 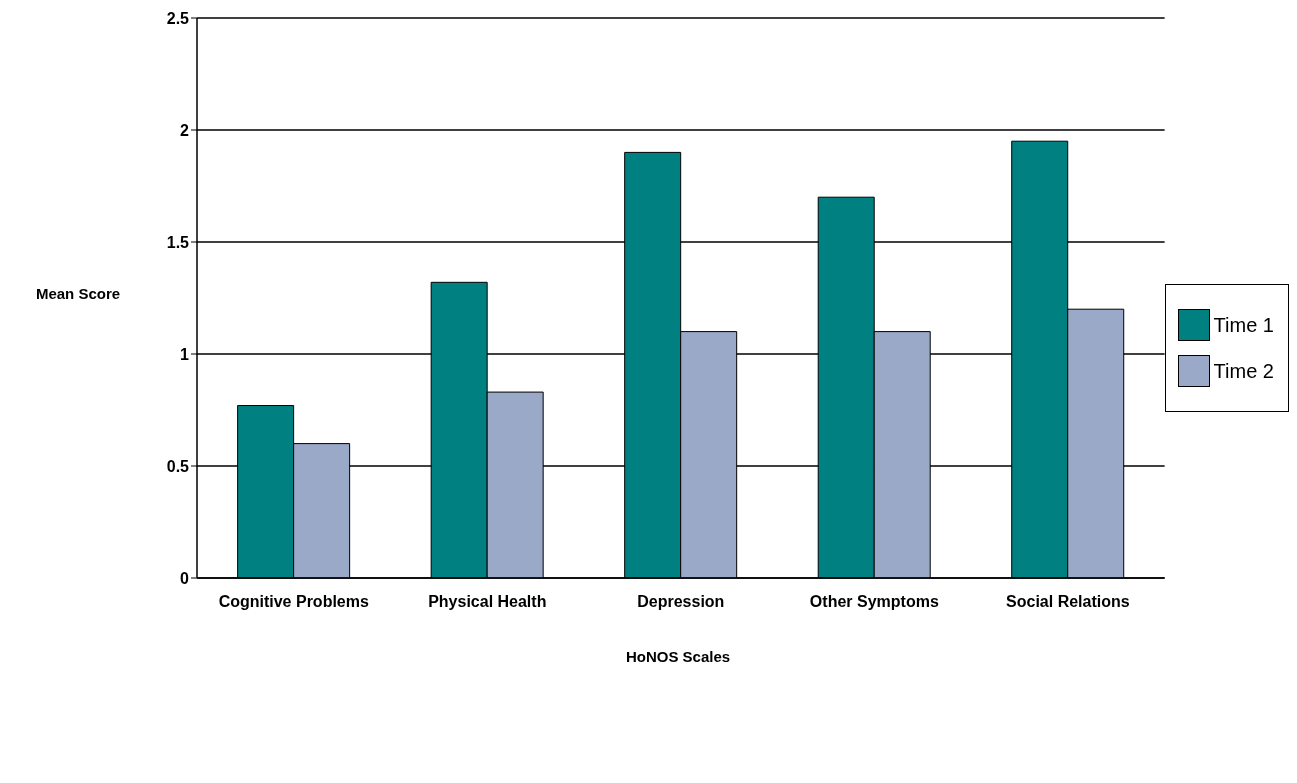 I want to click on y-tick-label: 1.5, so click(x=178, y=242).